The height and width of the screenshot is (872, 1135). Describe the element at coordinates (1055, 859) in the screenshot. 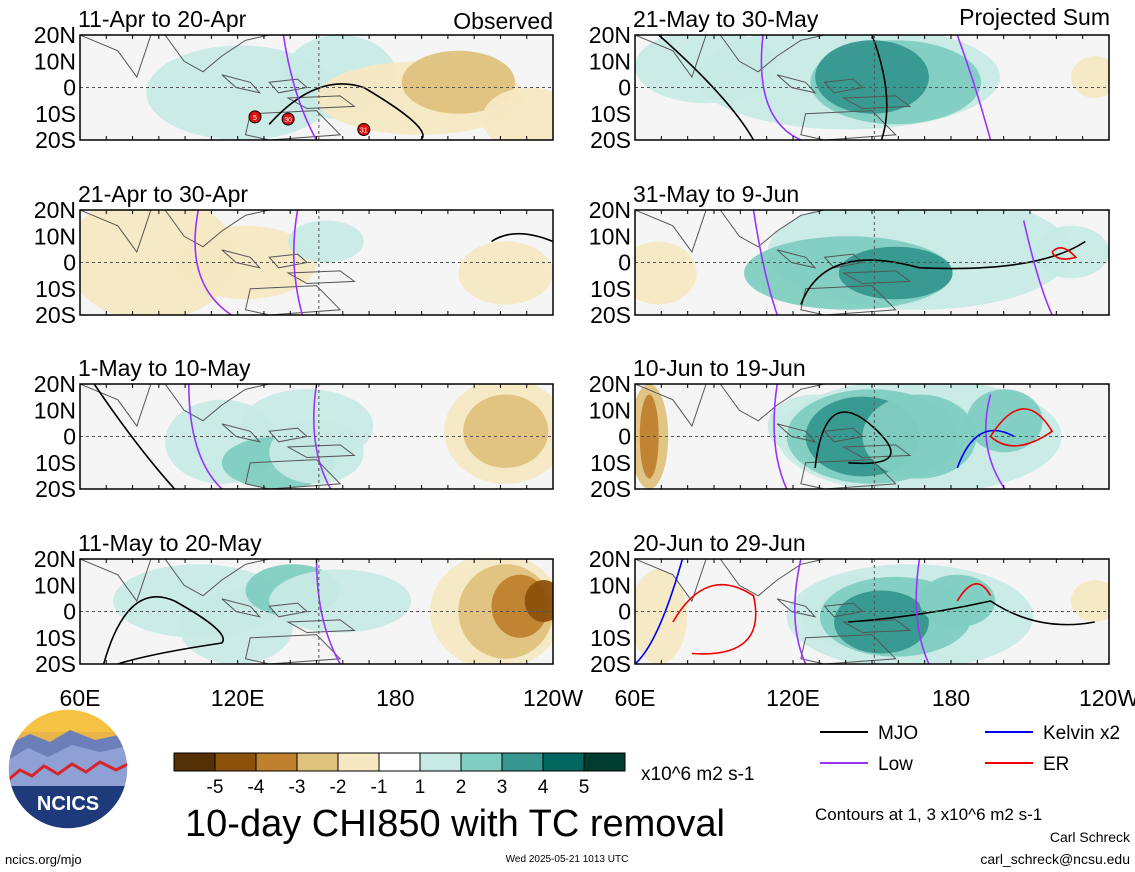

I see `author-email: carl_schreck@ncsu.edu` at that location.